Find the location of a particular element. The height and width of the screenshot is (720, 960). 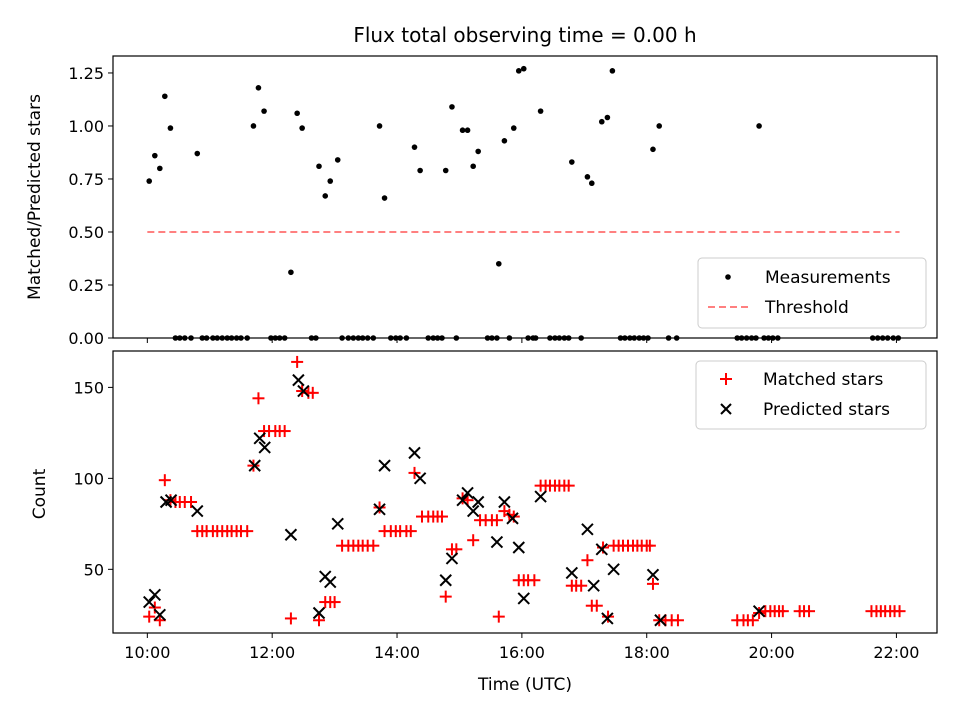

legend-predicted-label: Predicted stars is located at coordinates (826, 410).